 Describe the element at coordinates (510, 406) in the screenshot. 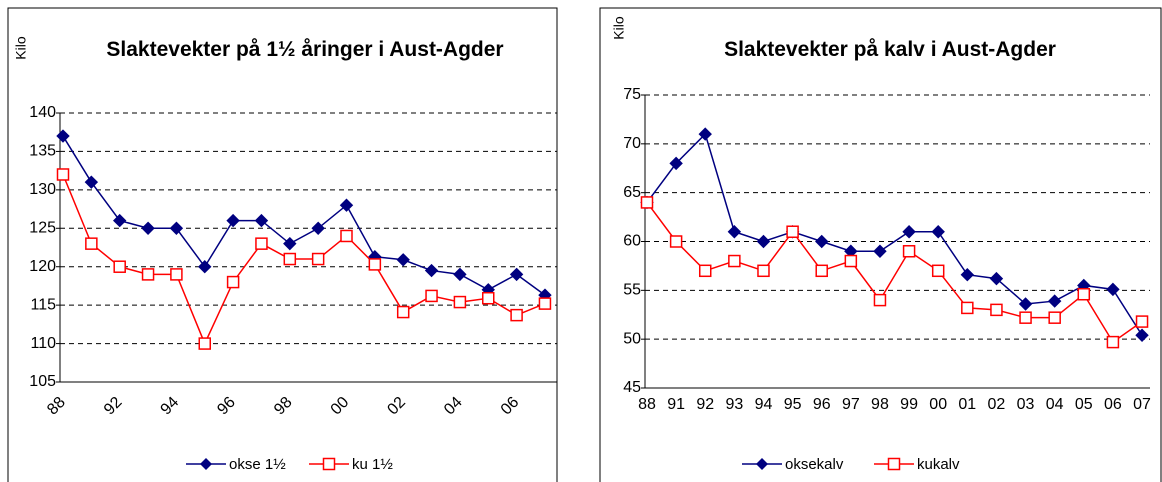

I see `x-tick-label: 06` at that location.